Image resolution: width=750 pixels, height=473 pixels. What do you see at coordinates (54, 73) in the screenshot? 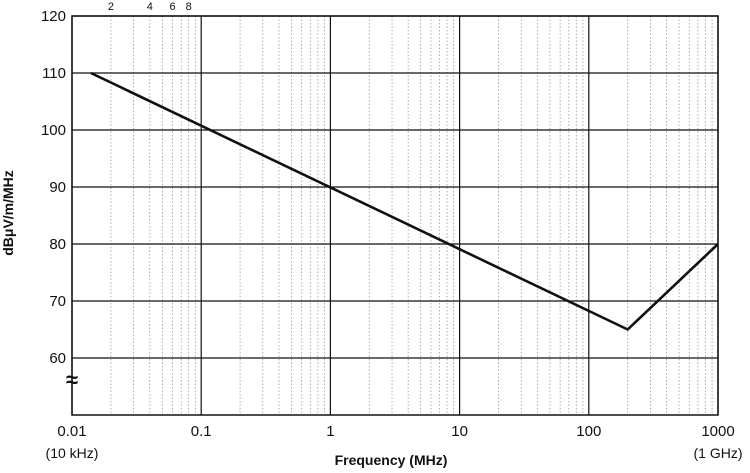
I see `y-tick-label: 110` at bounding box center [54, 73].